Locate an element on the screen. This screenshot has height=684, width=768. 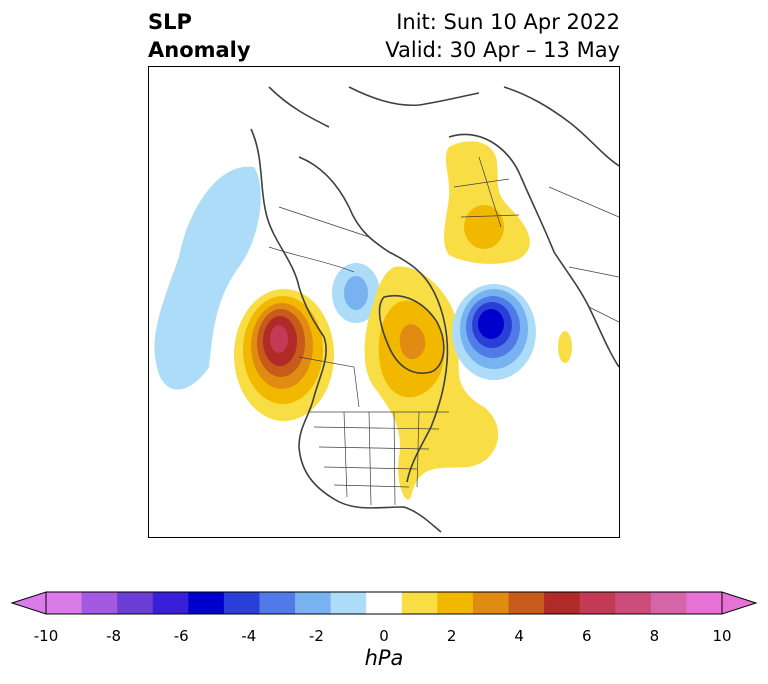
colorbar-under-arrow is located at coordinates (28, 603).